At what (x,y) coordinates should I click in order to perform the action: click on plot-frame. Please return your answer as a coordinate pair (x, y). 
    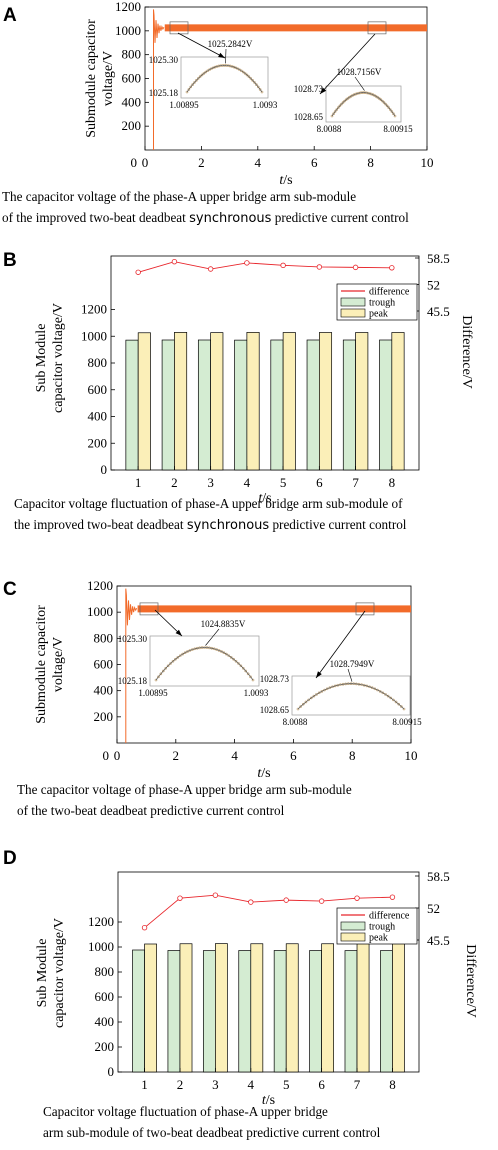
    Looking at the image, I should click on (268, 972).